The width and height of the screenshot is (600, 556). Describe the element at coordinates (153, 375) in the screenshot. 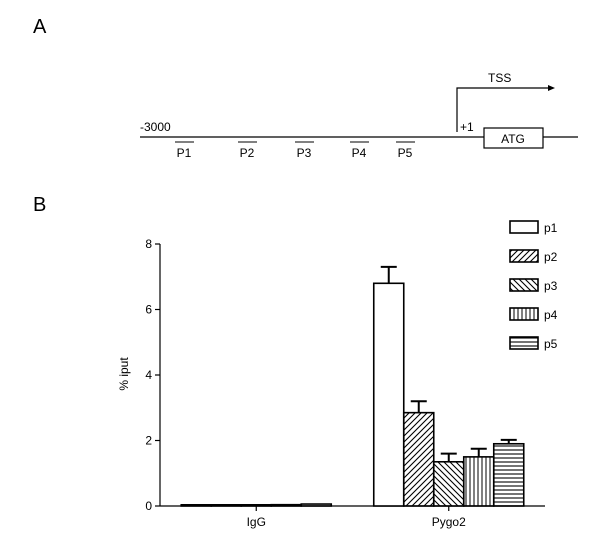

I see `y-axis: 0 2 4 6 8` at that location.